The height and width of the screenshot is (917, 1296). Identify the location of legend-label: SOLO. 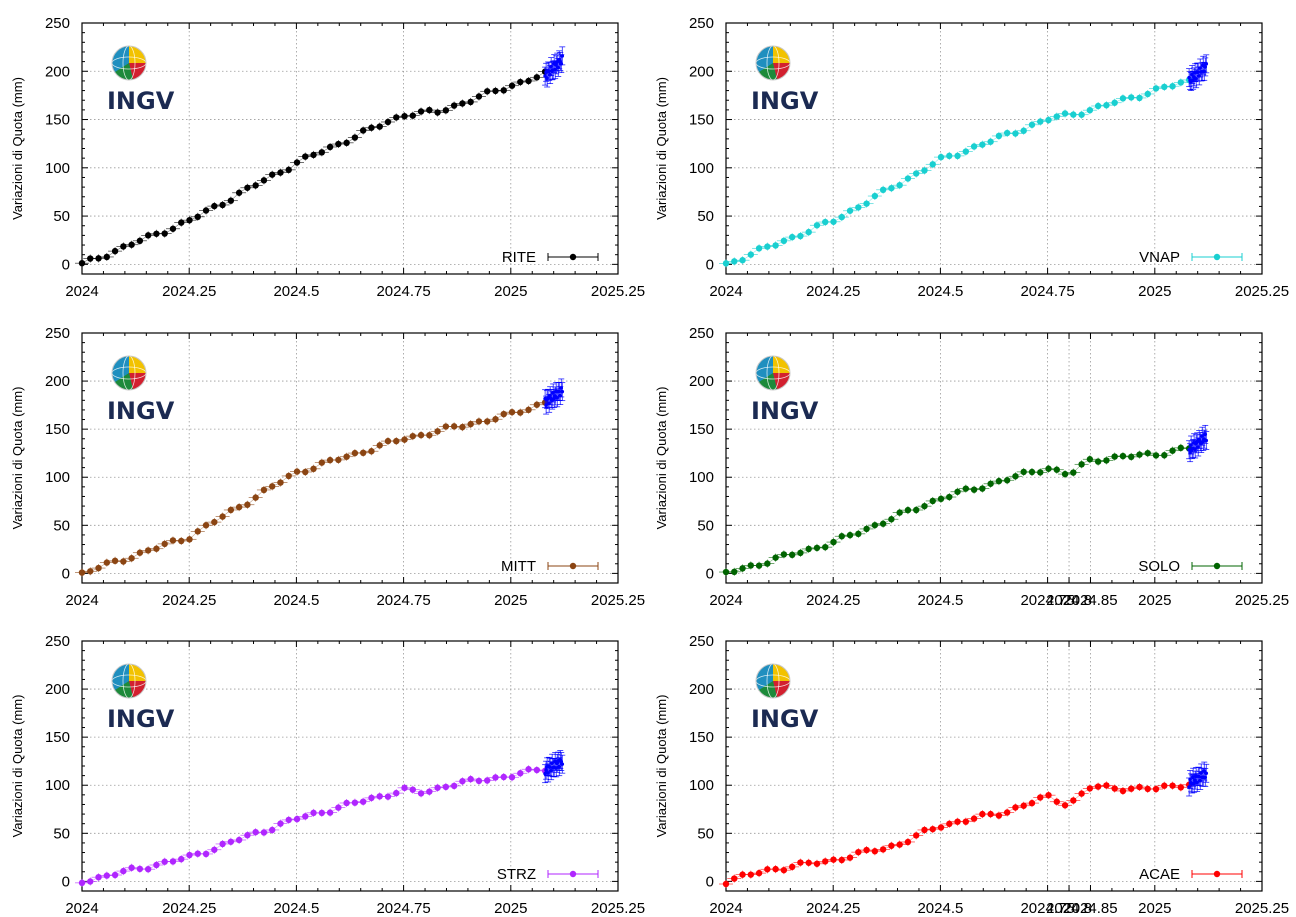
(1159, 566).